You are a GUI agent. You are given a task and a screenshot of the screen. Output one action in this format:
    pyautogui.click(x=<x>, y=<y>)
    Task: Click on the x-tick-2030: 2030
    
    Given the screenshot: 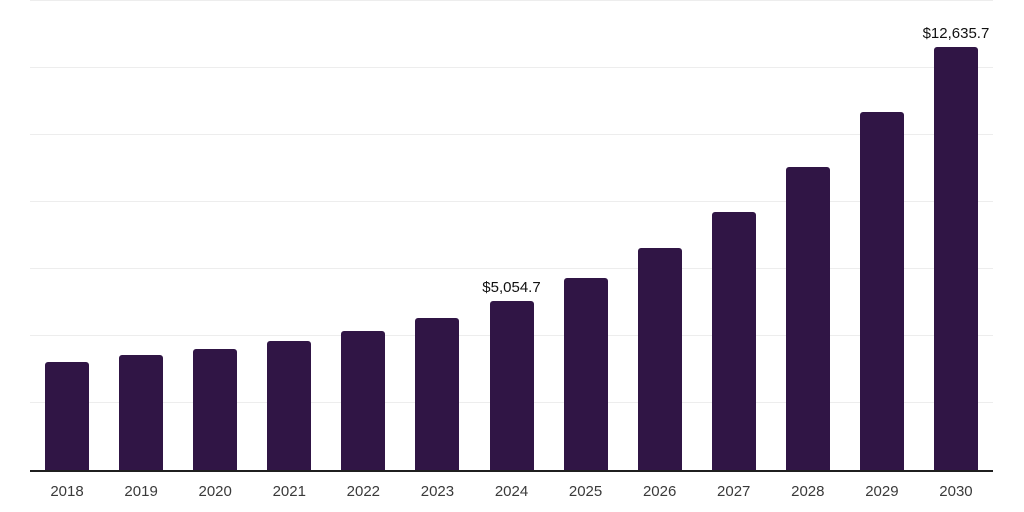 What is the action you would take?
    pyautogui.click(x=956, y=491)
    